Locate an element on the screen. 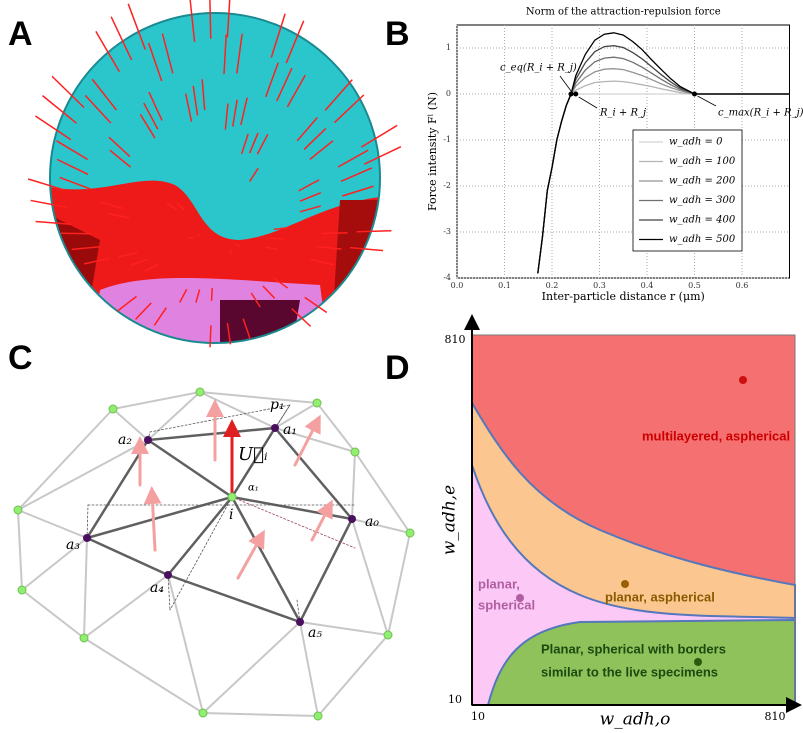 This screenshot has height=733, width=803. x-axis-label: w_adh,o is located at coordinates (635, 720).